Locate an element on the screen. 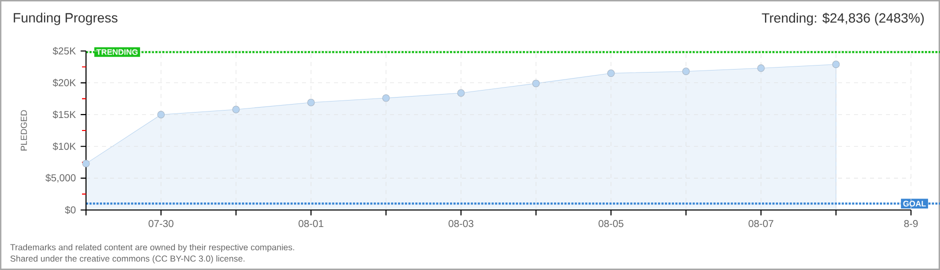 The height and width of the screenshot is (270, 940). x-tick-label: 07-30 is located at coordinates (161, 224).